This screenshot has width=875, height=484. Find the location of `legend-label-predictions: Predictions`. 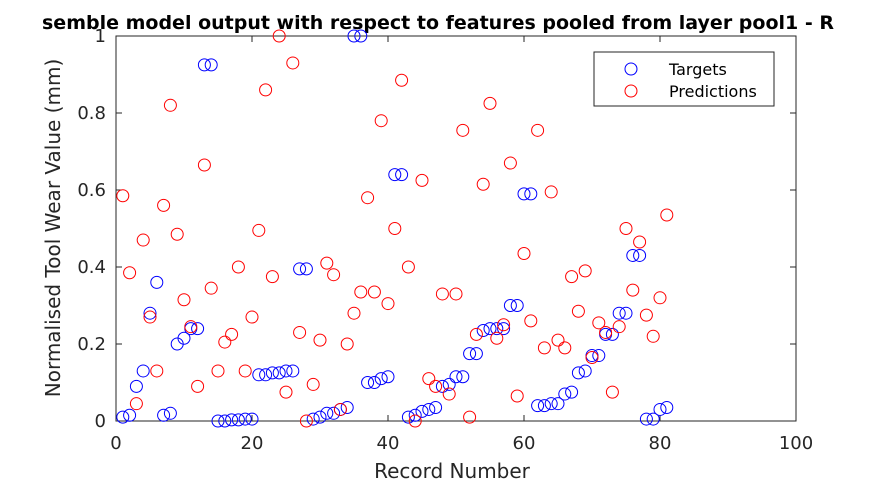

legend-label-predictions: Predictions is located at coordinates (713, 91).